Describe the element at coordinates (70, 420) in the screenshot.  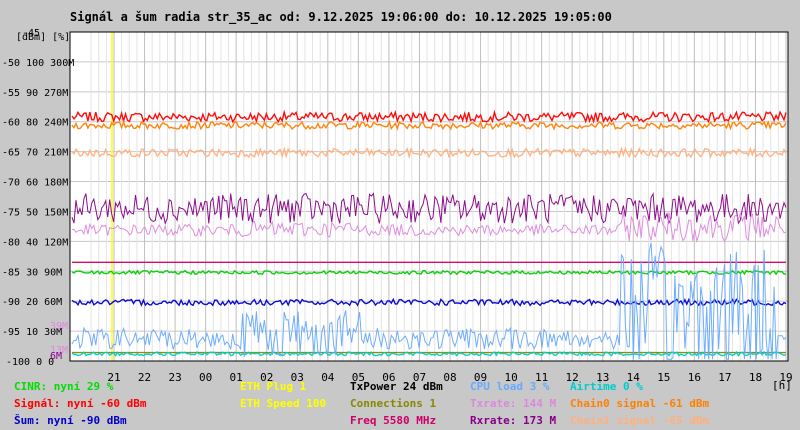
I see `legend-entry: Šum: nyní -90 dBm` at that location.